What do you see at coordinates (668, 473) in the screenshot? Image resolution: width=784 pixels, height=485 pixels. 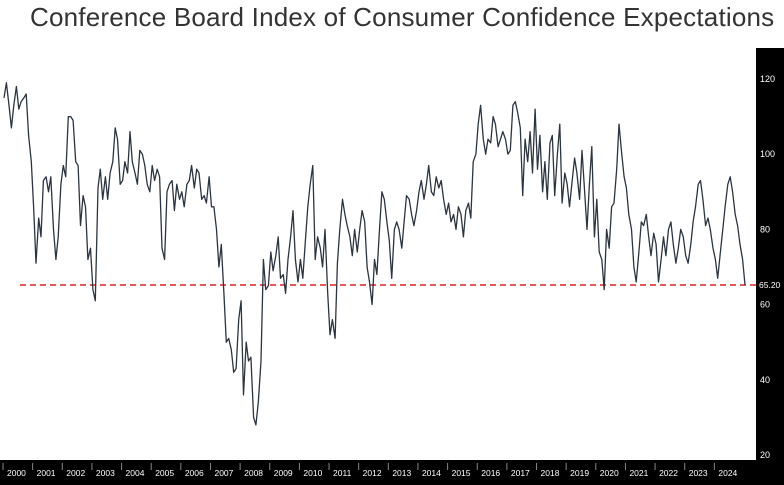 I see `x-tick-label: 2022` at bounding box center [668, 473].